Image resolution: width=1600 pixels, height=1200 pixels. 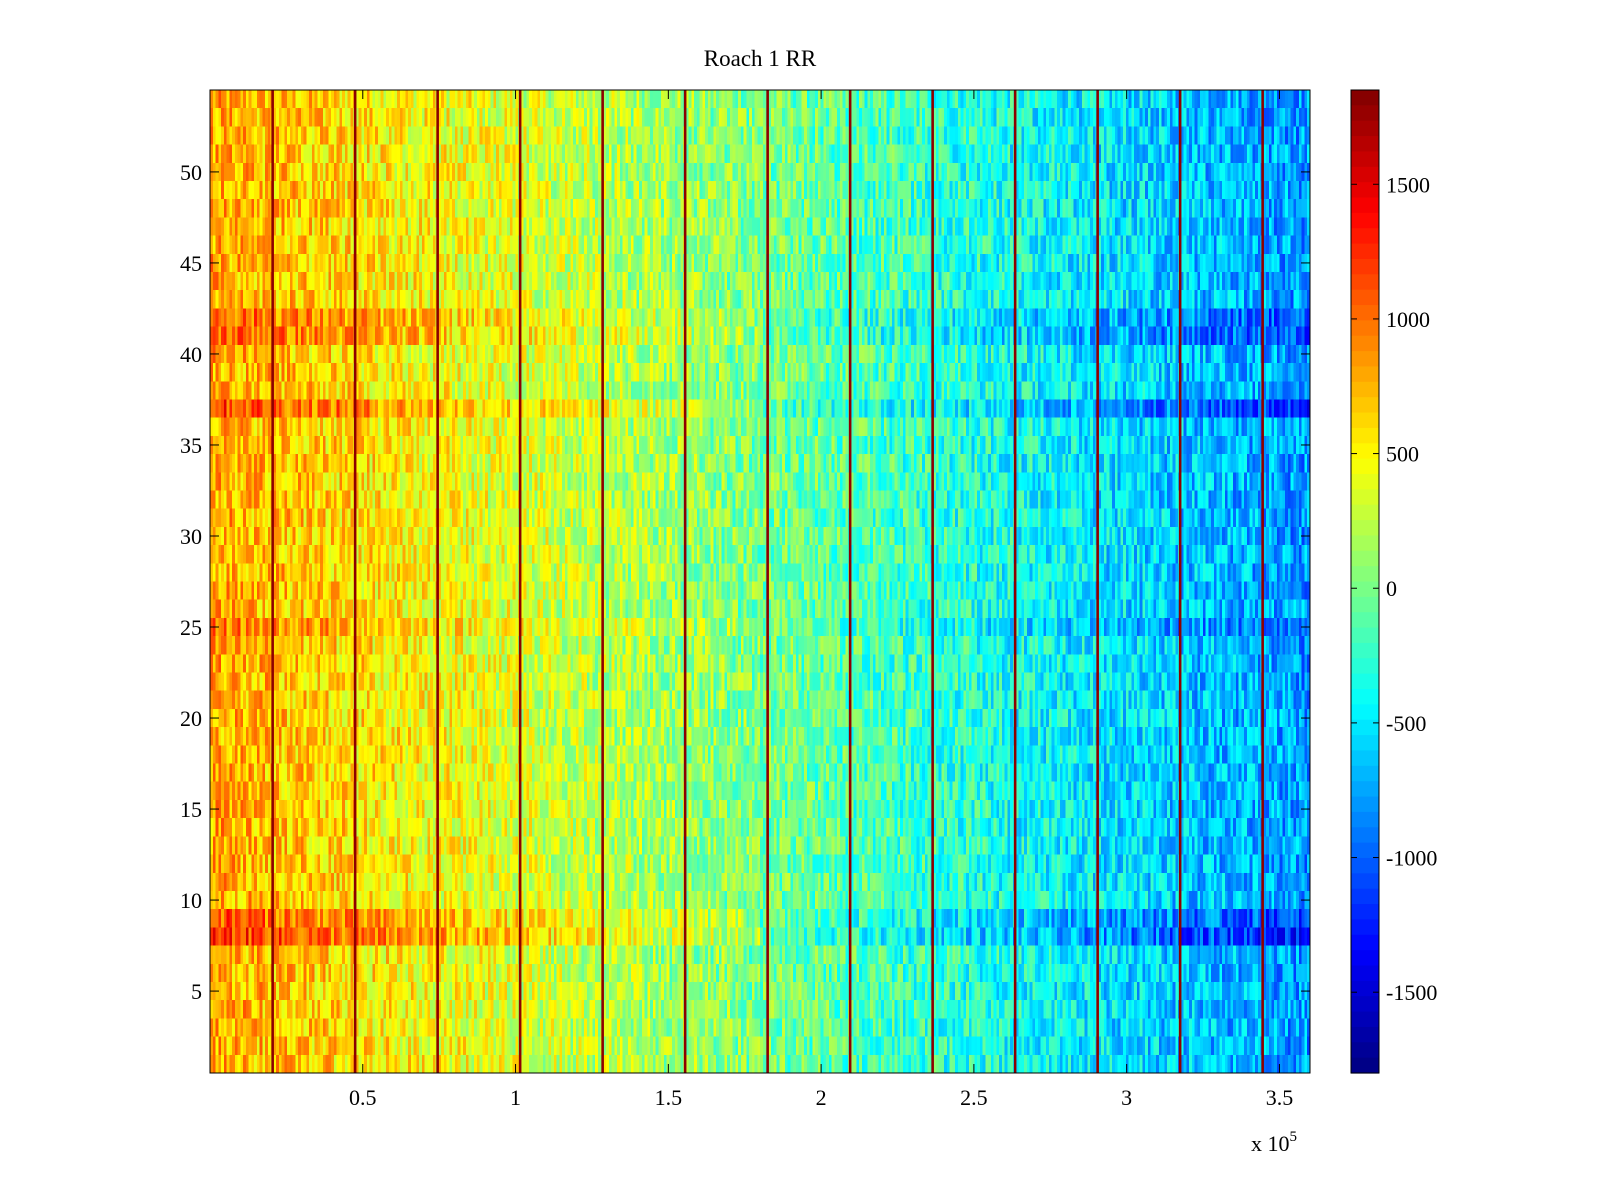 What do you see at coordinates (1294, 1137) in the screenshot?
I see `x-axis-exponent-power: 5` at bounding box center [1294, 1137].